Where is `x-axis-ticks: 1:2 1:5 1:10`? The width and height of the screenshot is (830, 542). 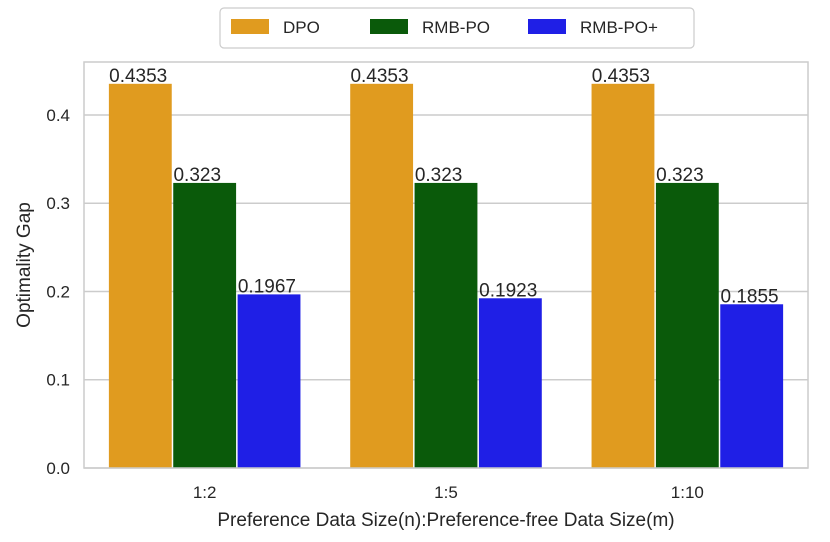
x-axis-ticks: 1:2 1:5 1:10 is located at coordinates (448, 492).